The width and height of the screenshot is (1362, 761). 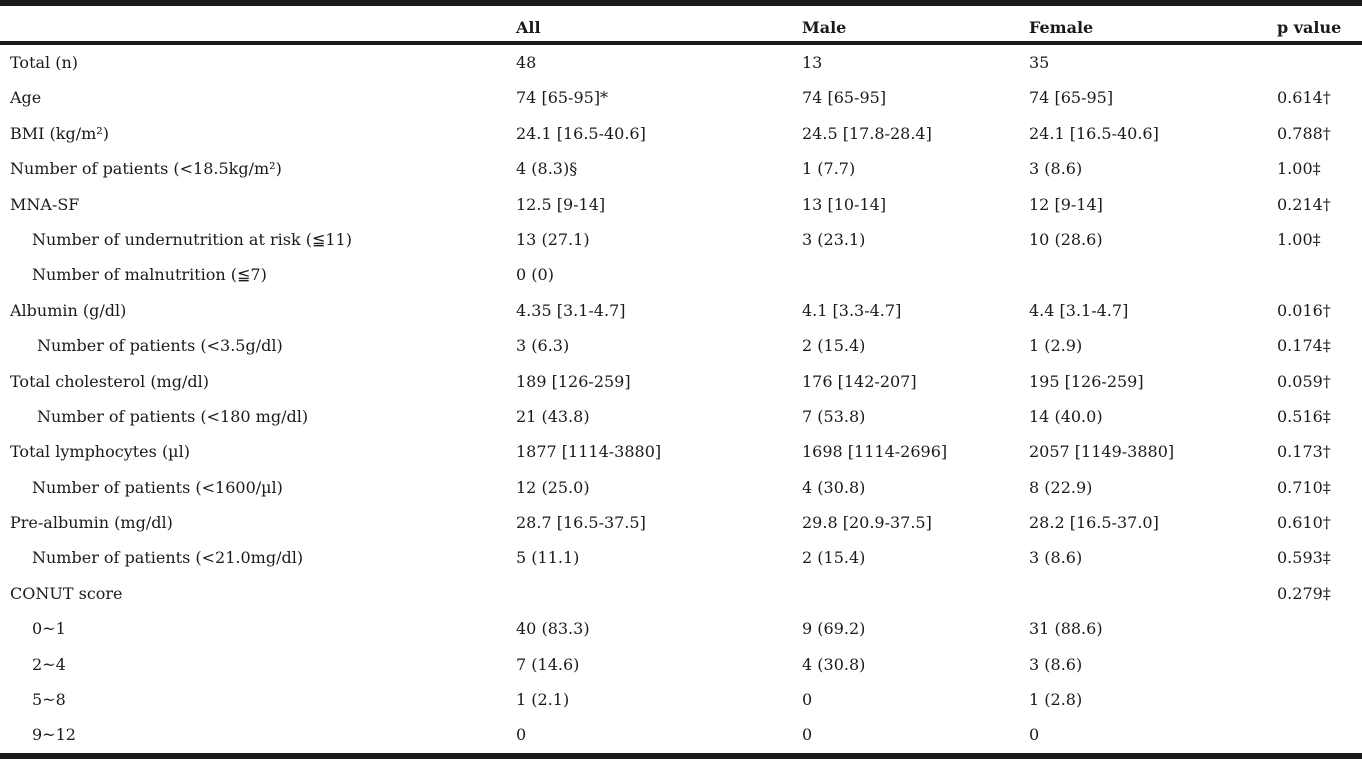 What do you see at coordinates (1056, 700) in the screenshot?
I see `cell-female: 1 (2.8)` at bounding box center [1056, 700].